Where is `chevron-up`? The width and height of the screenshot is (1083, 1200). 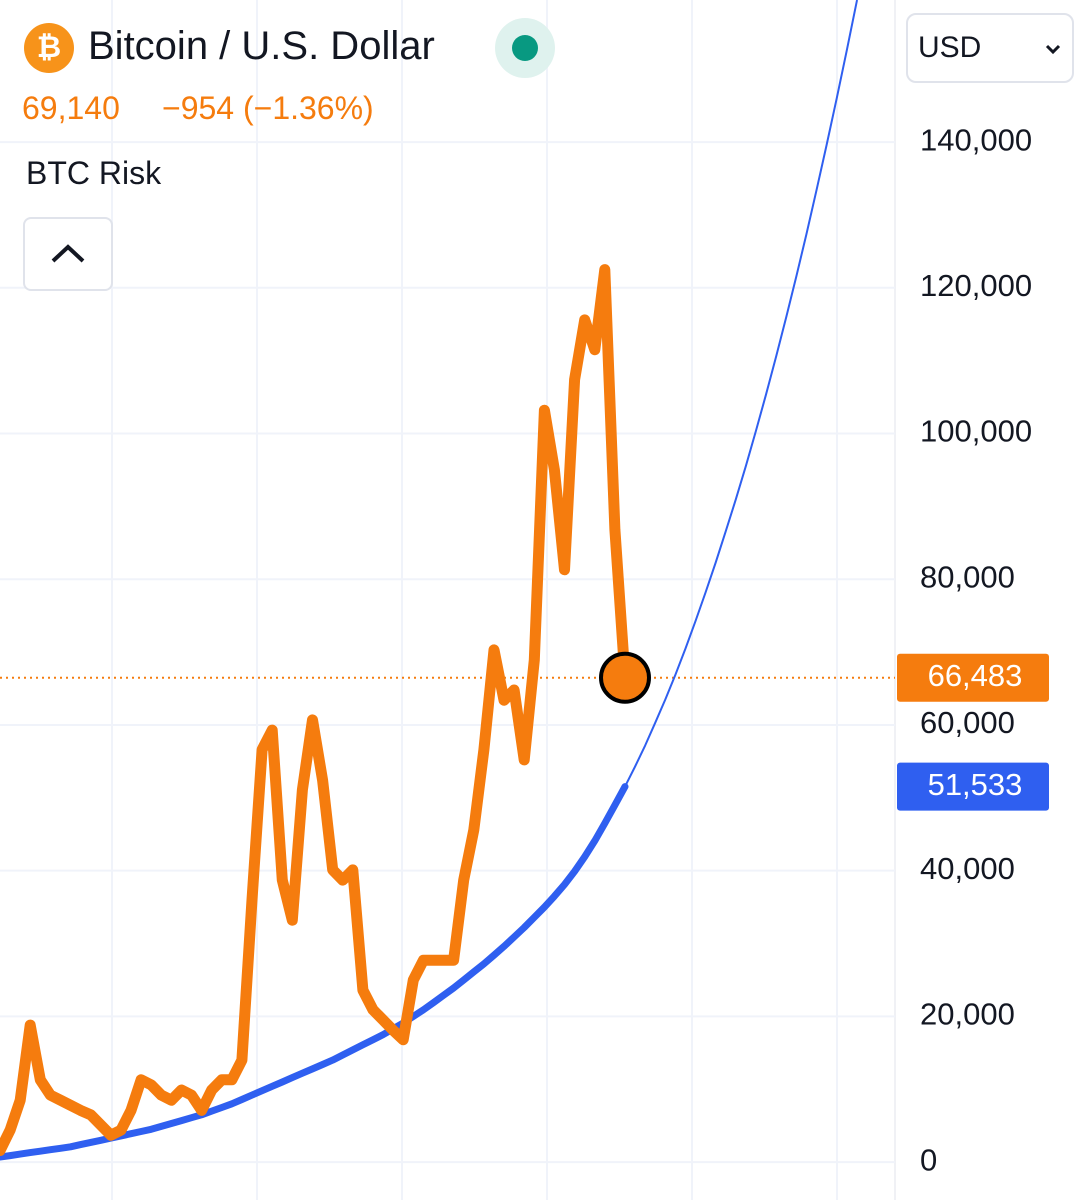 chevron-up is located at coordinates (68, 253).